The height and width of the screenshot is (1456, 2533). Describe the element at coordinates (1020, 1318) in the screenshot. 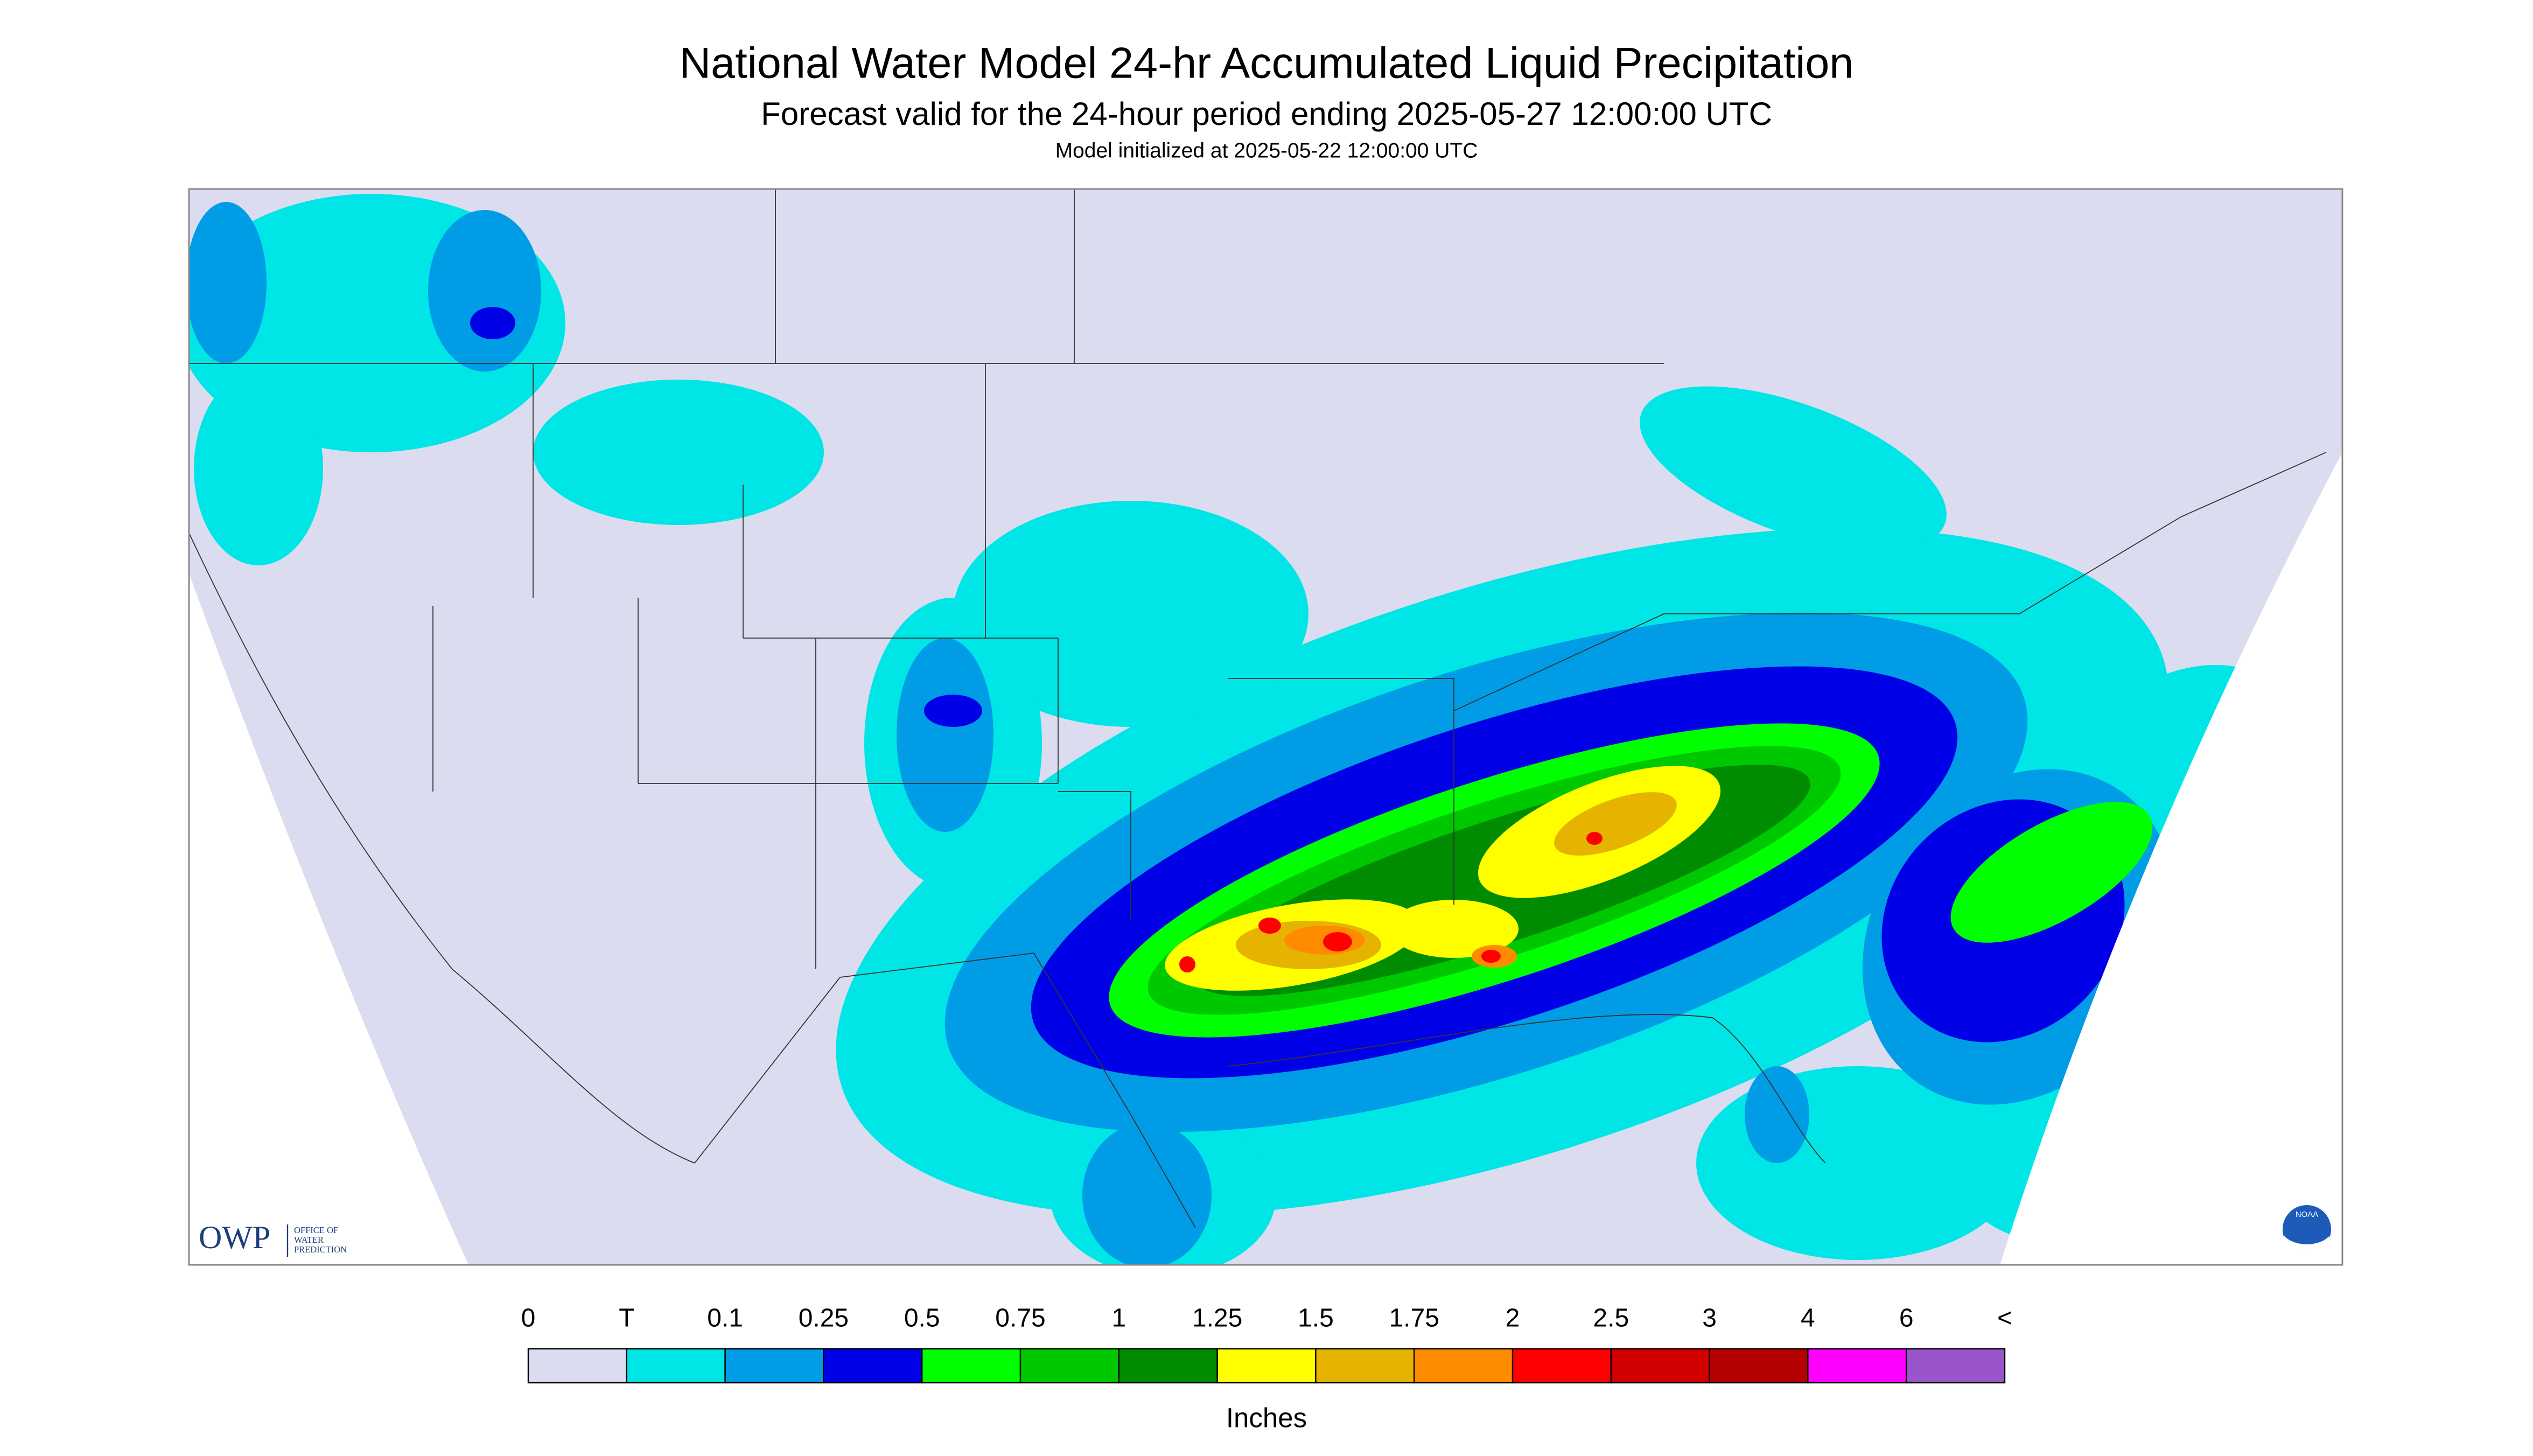

I see `legend-label: 0.75` at that location.